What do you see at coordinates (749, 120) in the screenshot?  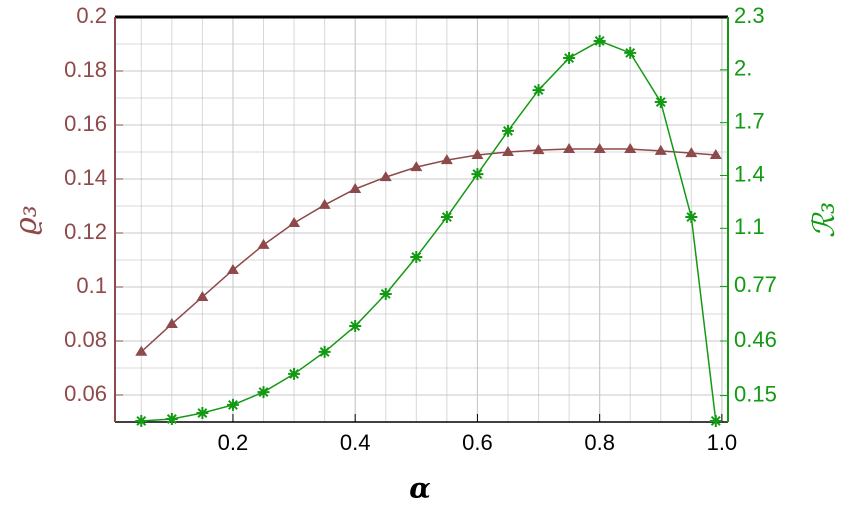 I see `y2-tick-label: 1.7` at bounding box center [749, 120].